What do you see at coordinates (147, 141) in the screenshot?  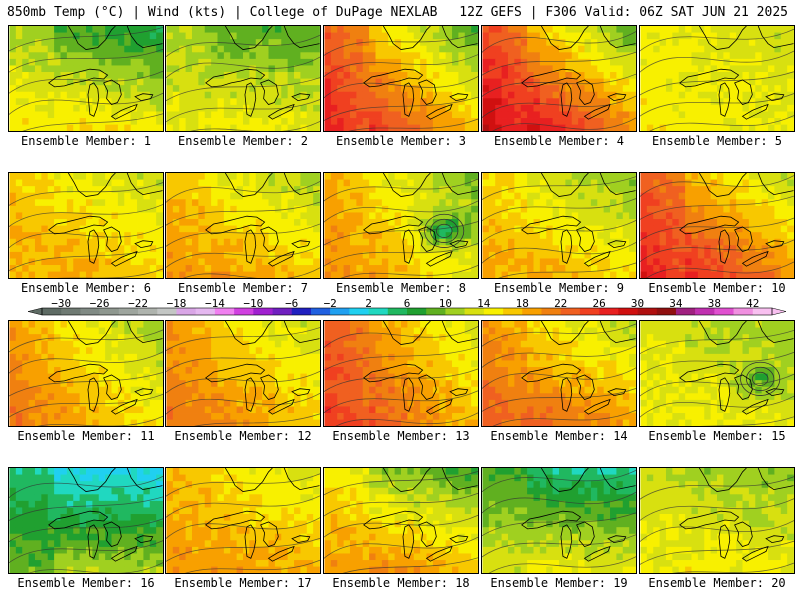 I see `member-number: 1` at bounding box center [147, 141].